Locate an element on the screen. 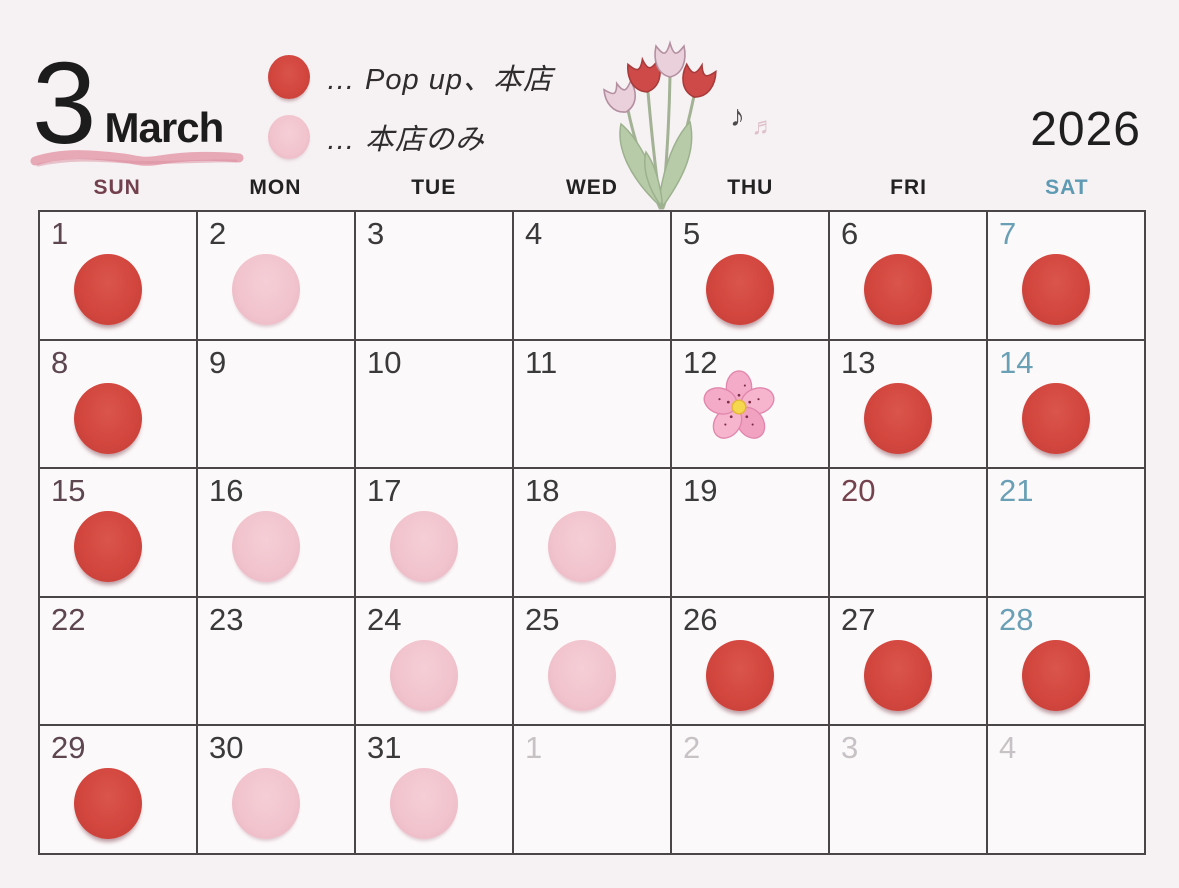 The image size is (1179, 888). weekday-label-sat: SAT is located at coordinates (1067, 187).